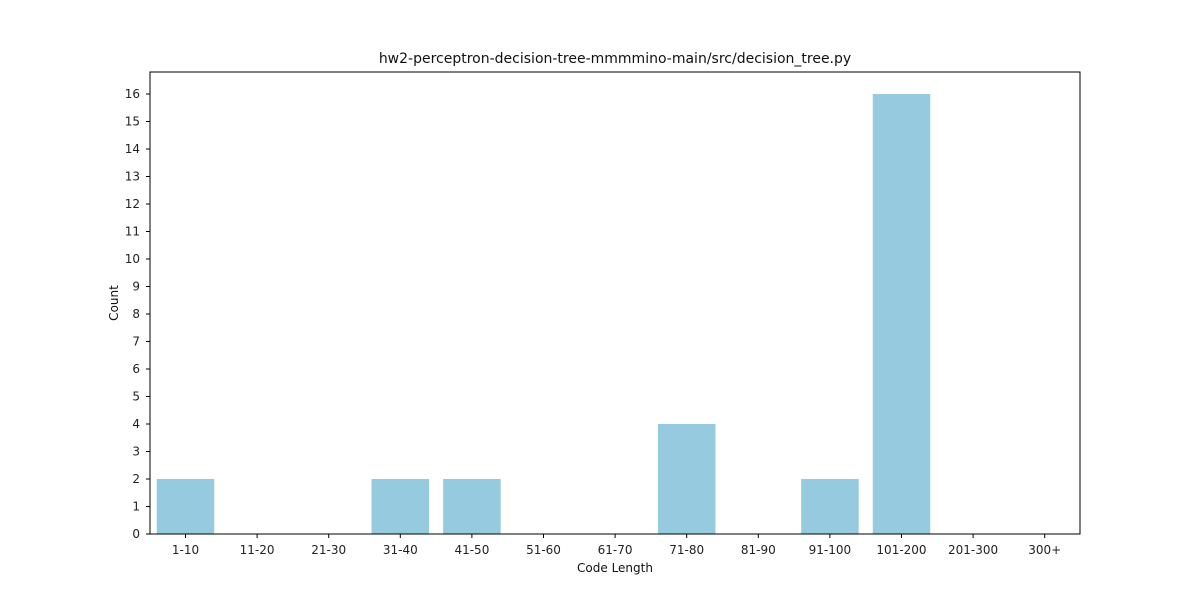 The height and width of the screenshot is (600, 1200). I want to click on y-tick-label: 2, so click(136, 479).